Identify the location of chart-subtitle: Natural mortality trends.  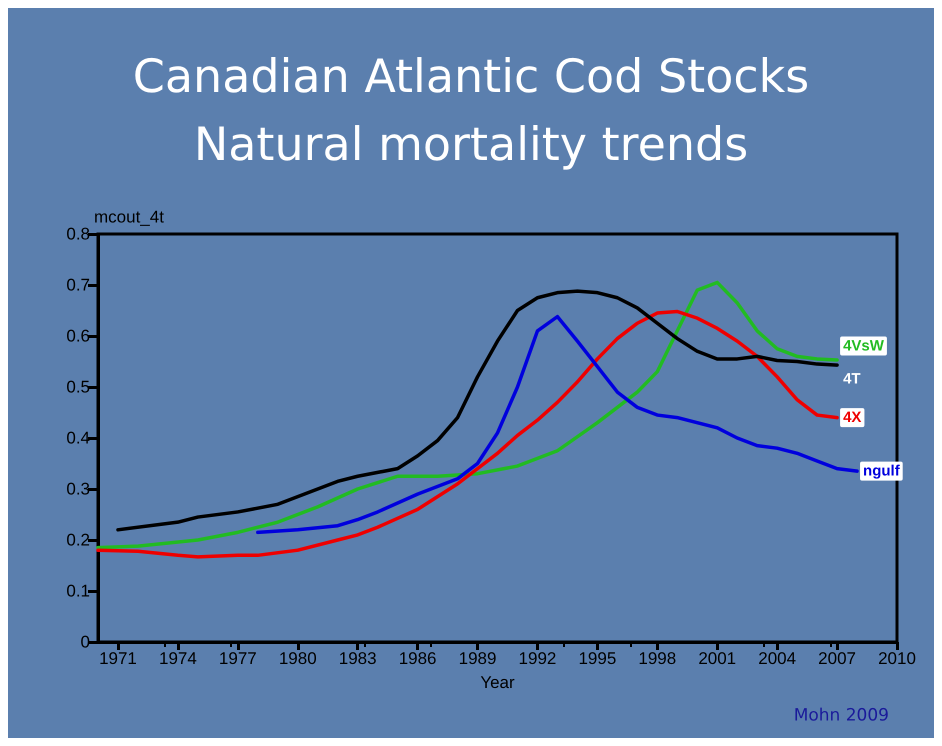
(471, 144).